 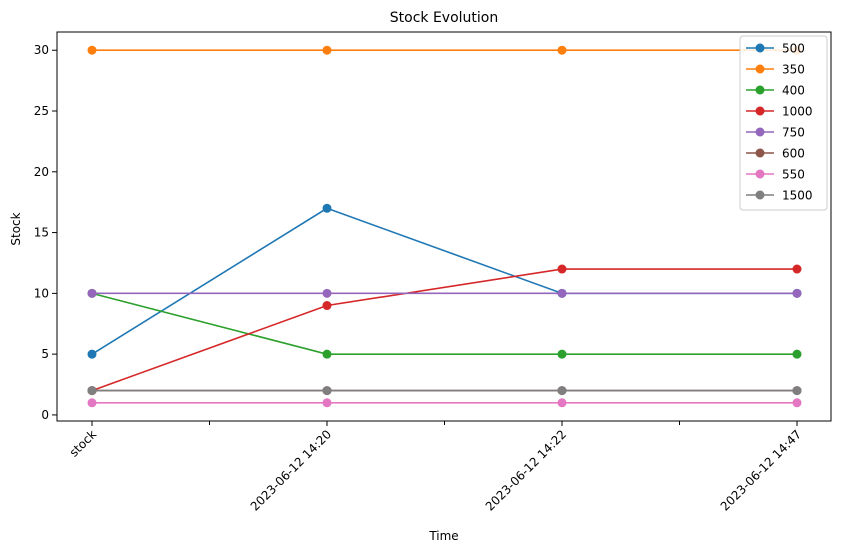 What do you see at coordinates (793, 154) in the screenshot?
I see `legend-label: 600` at bounding box center [793, 154].